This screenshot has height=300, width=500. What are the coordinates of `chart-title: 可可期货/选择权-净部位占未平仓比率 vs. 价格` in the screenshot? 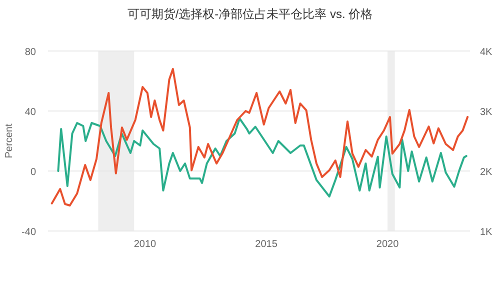 It's located at (250, 14).